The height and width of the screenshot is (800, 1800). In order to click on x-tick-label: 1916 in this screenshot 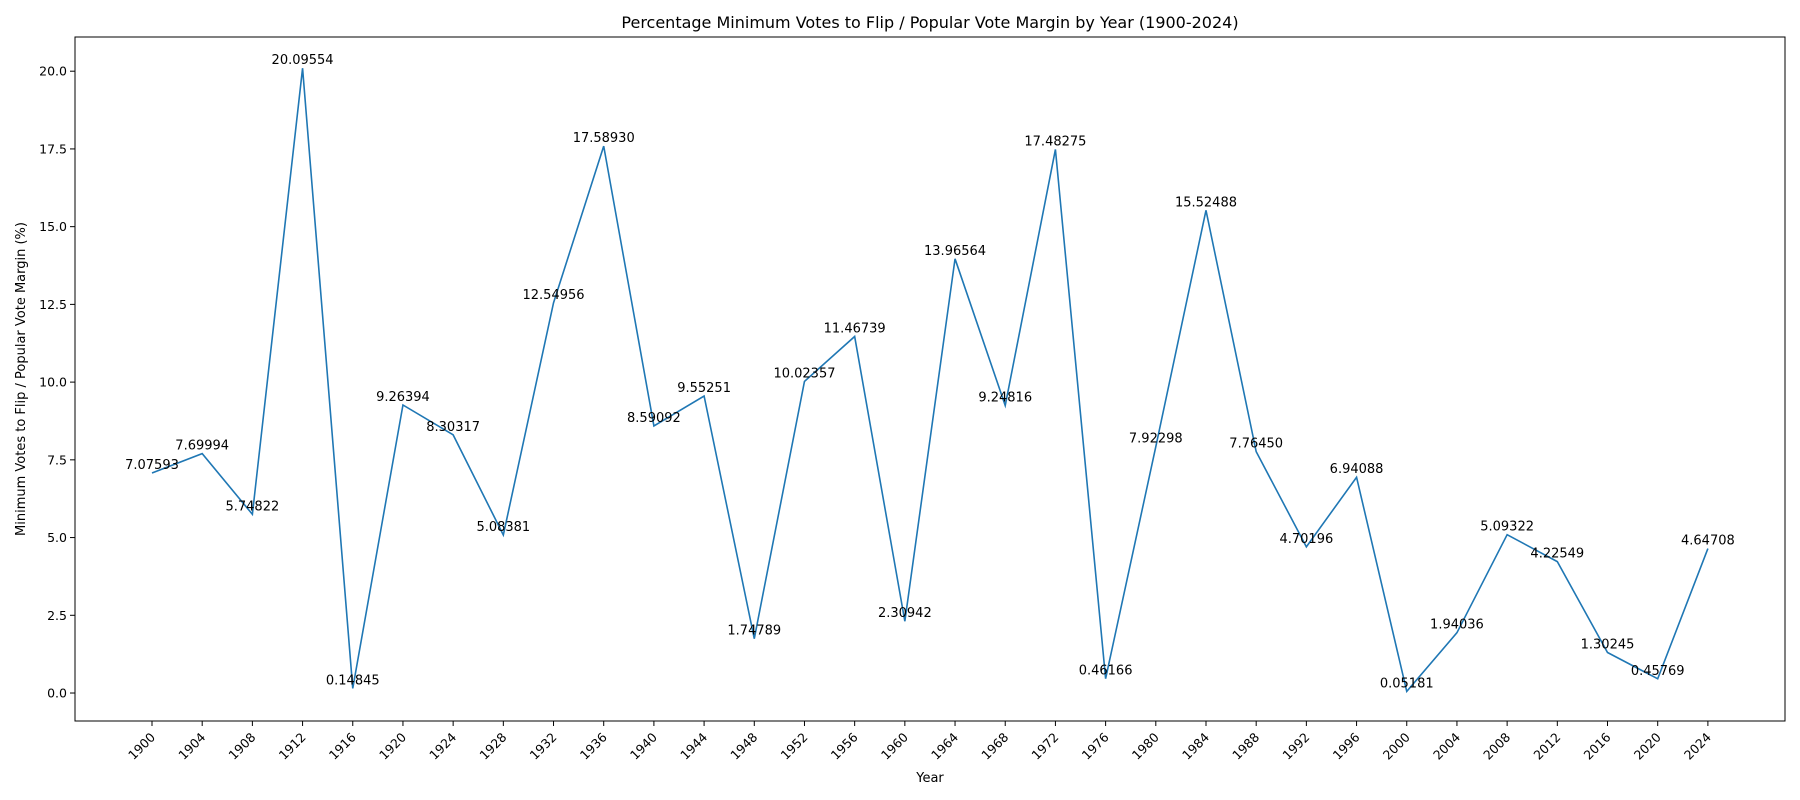, I will do `click(342, 745)`.